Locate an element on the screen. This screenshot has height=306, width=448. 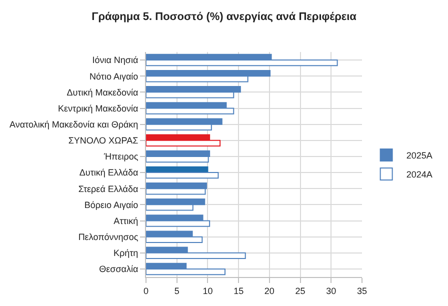
x-tick-label: 25 is located at coordinates (300, 291).